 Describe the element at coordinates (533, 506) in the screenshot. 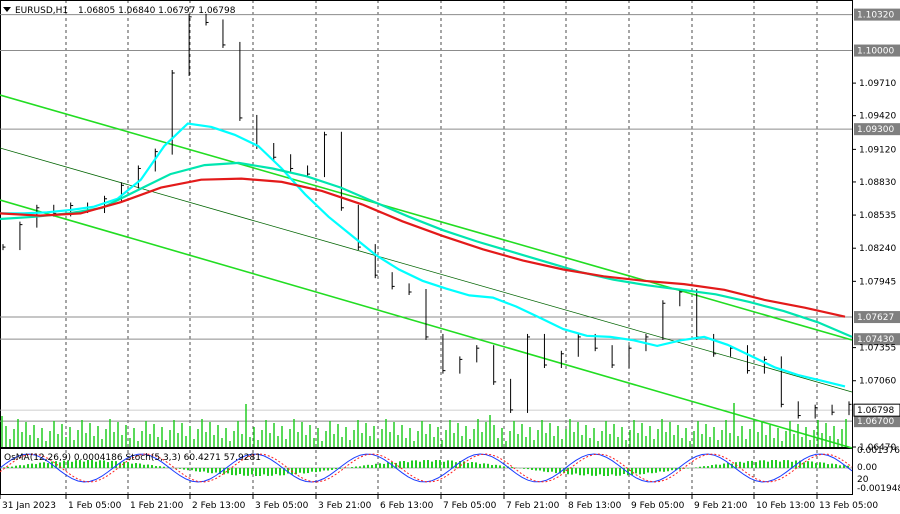

I see `x-tick-label: 7 Feb 21:00` at that location.